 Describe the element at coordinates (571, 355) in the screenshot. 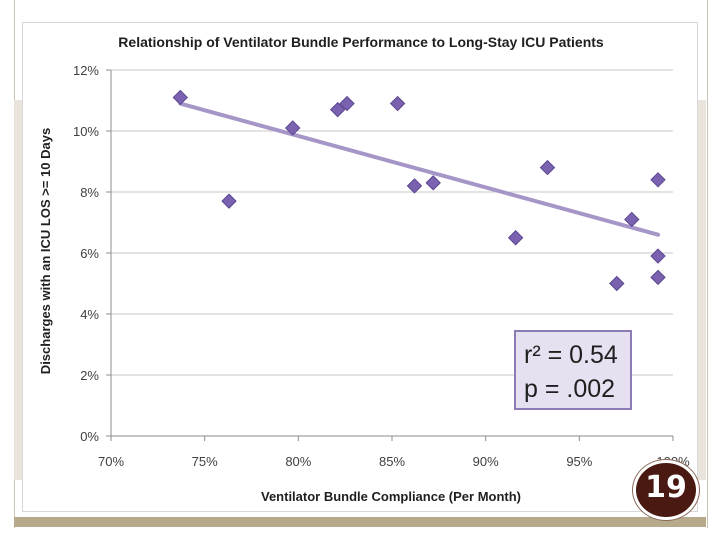

I see `r-squared-label: r² = 0.54` at that location.